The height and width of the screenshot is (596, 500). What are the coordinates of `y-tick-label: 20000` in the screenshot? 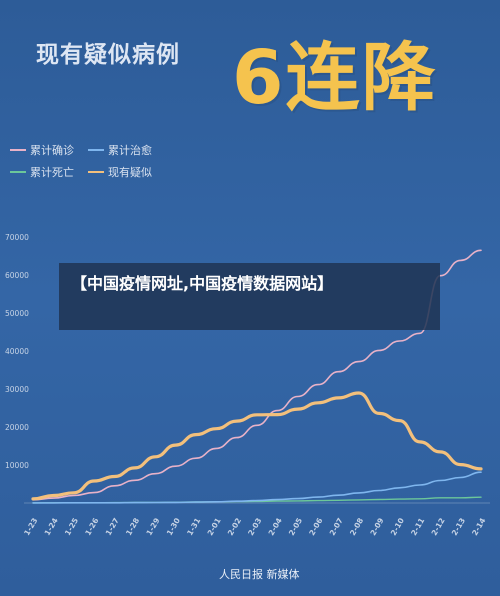 It's located at (17, 427).